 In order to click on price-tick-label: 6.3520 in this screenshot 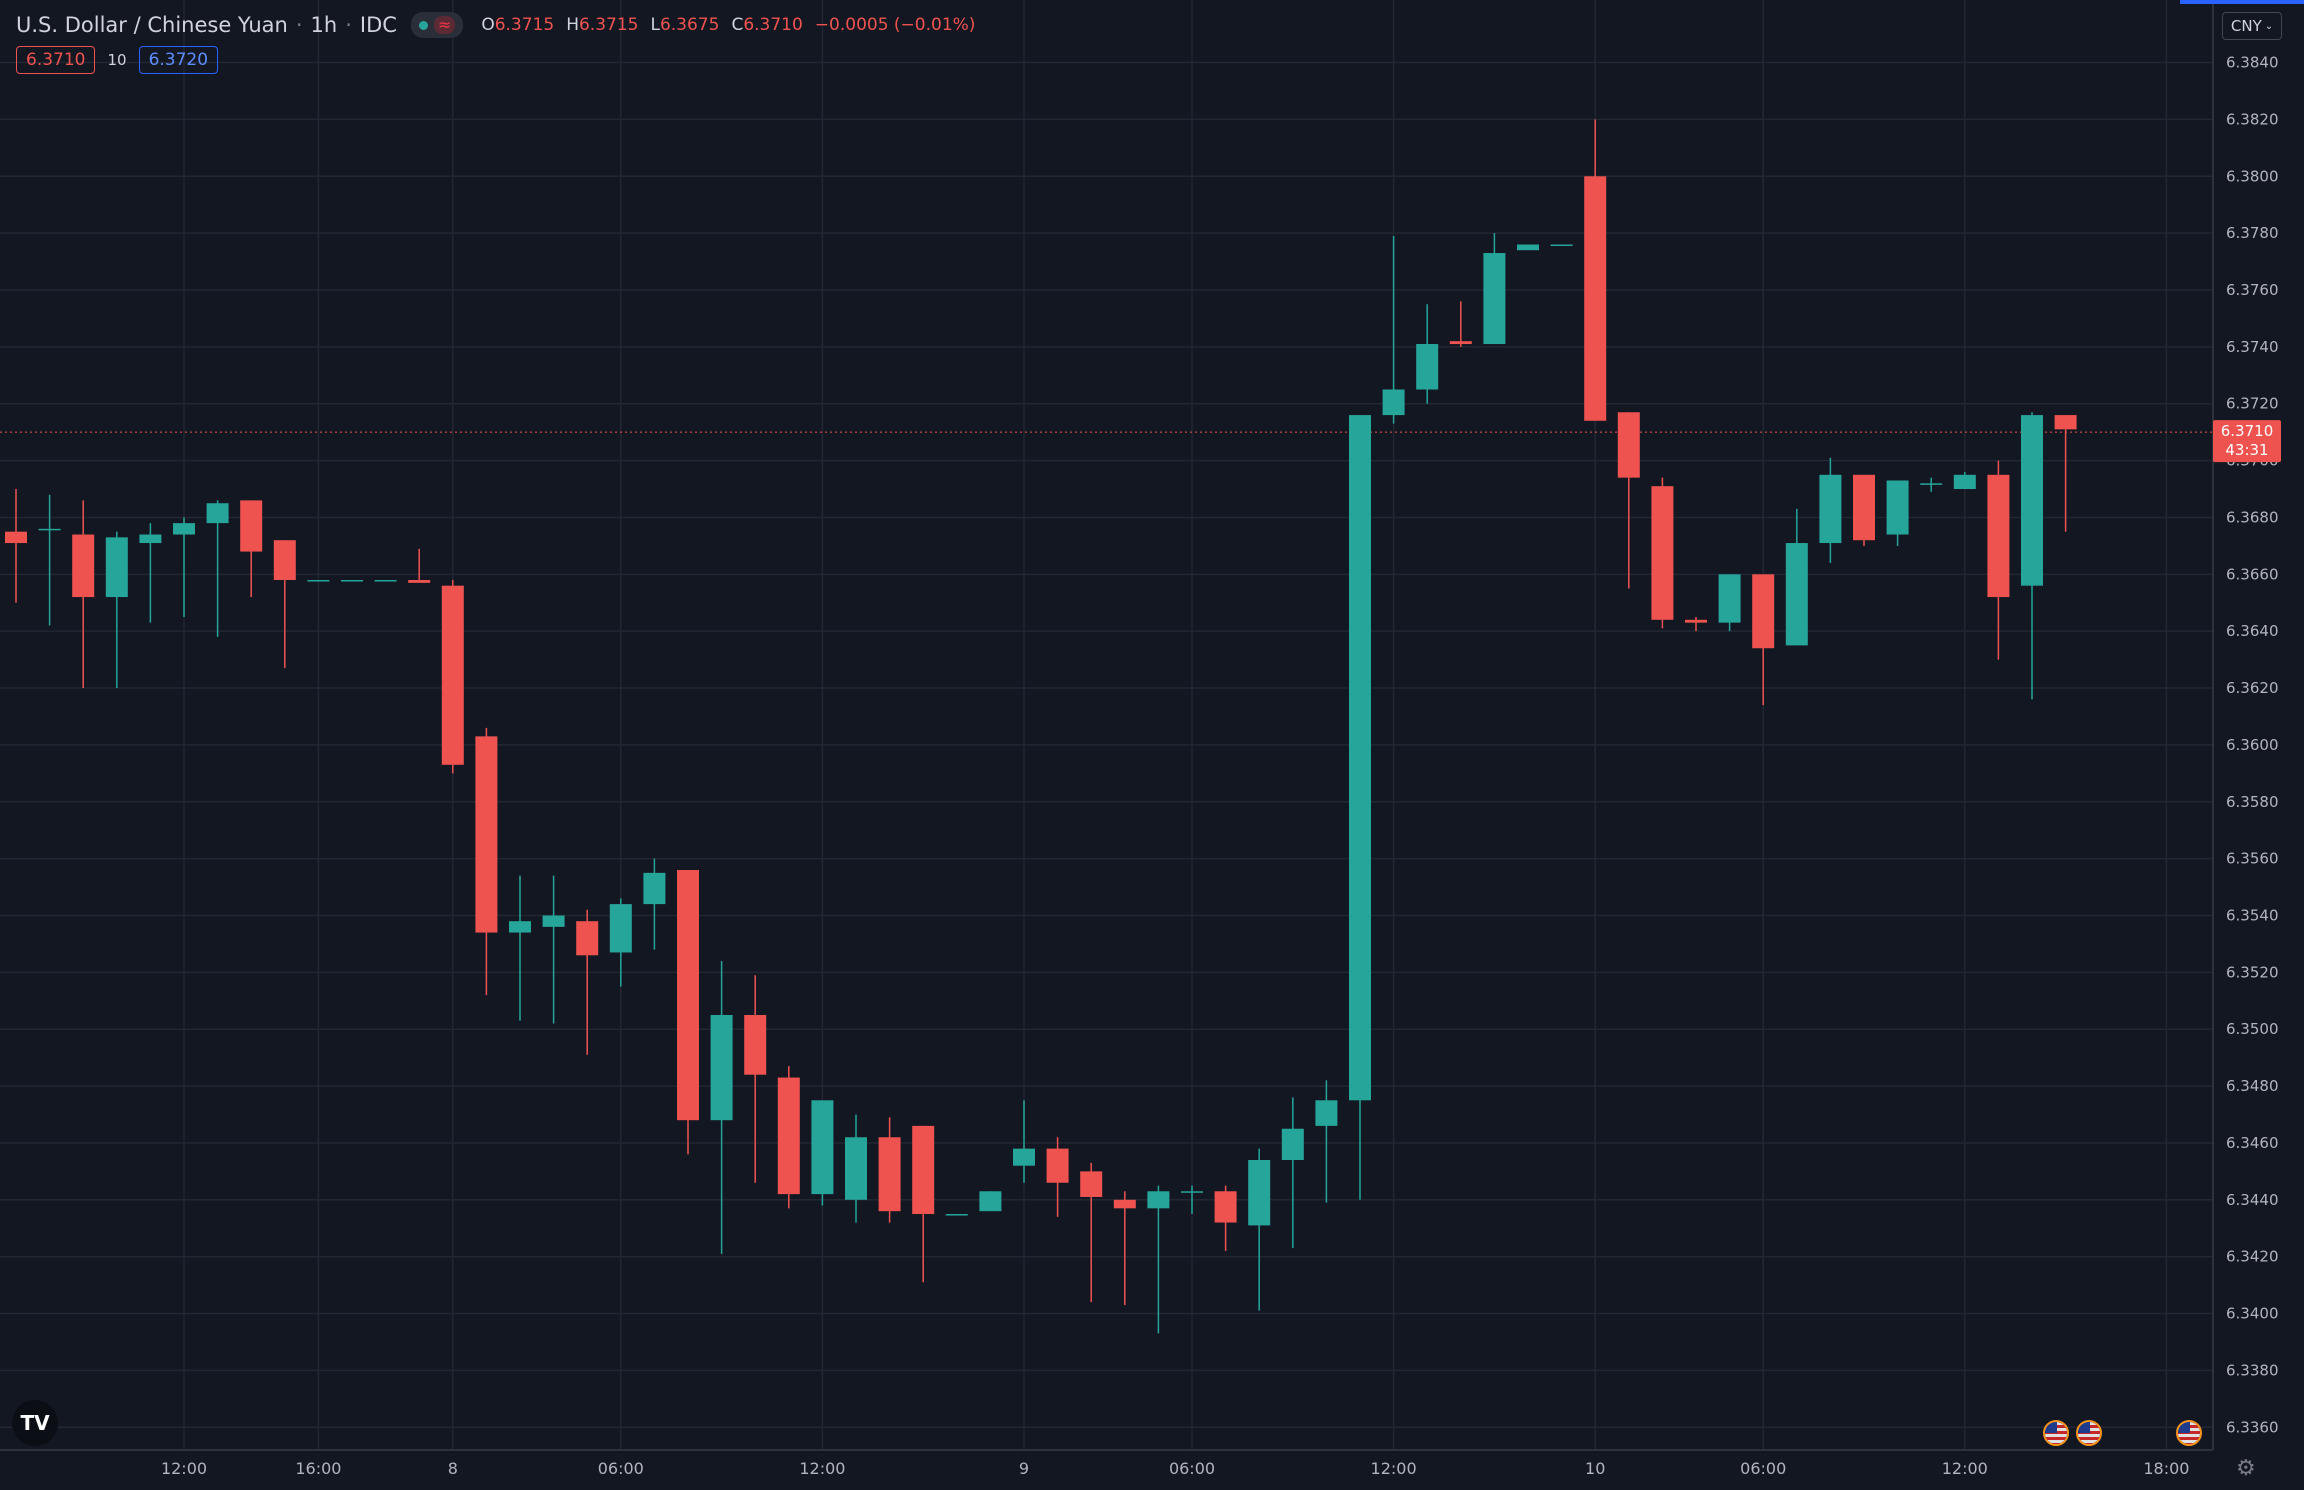, I will do `click(2252, 972)`.